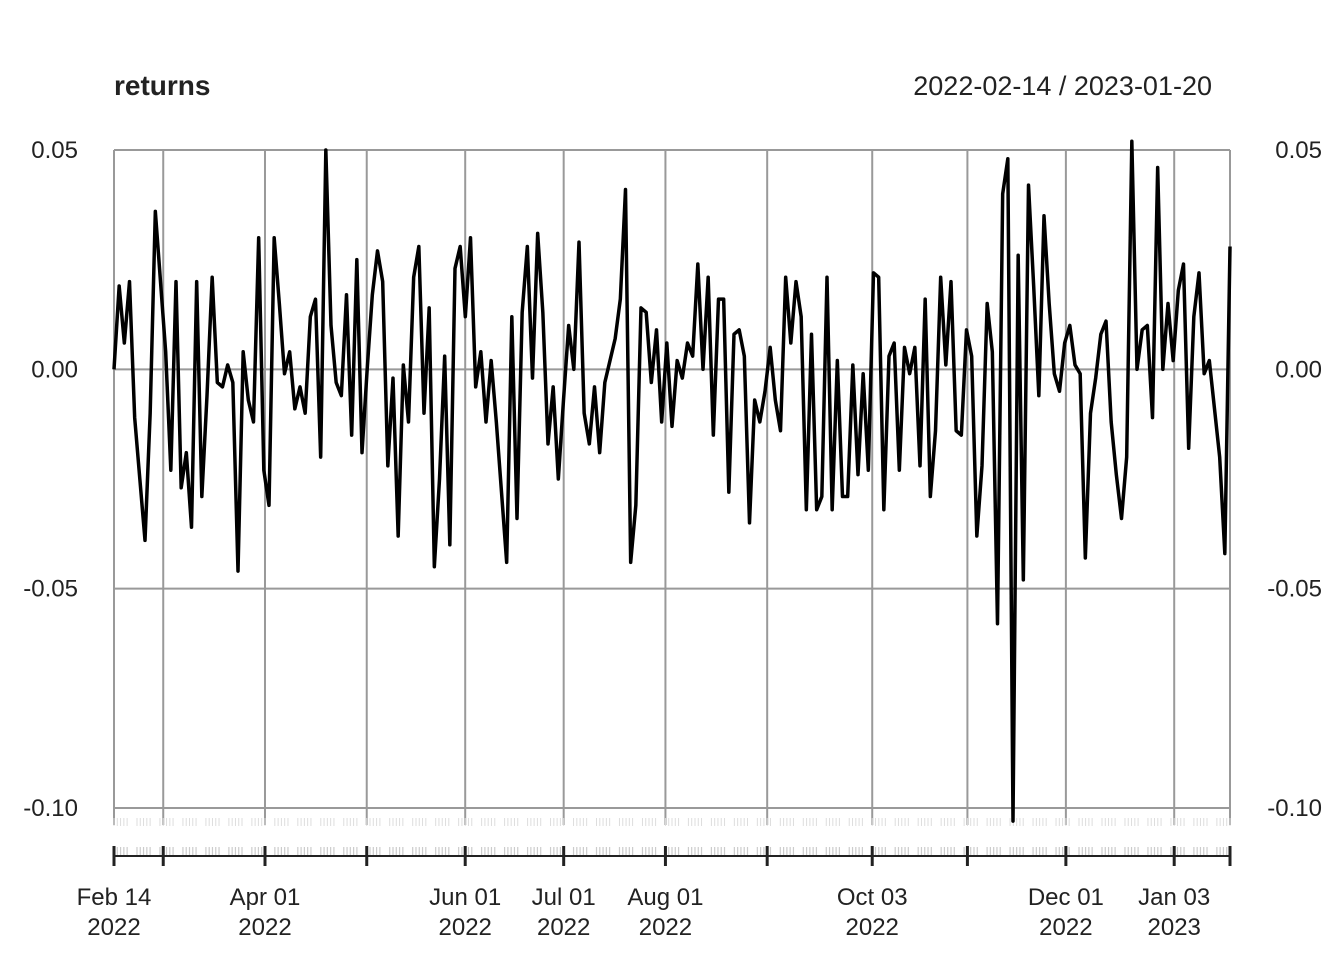 The width and height of the screenshot is (1344, 960). Describe the element at coordinates (162, 85) in the screenshot. I see `chart-title: returns` at that location.